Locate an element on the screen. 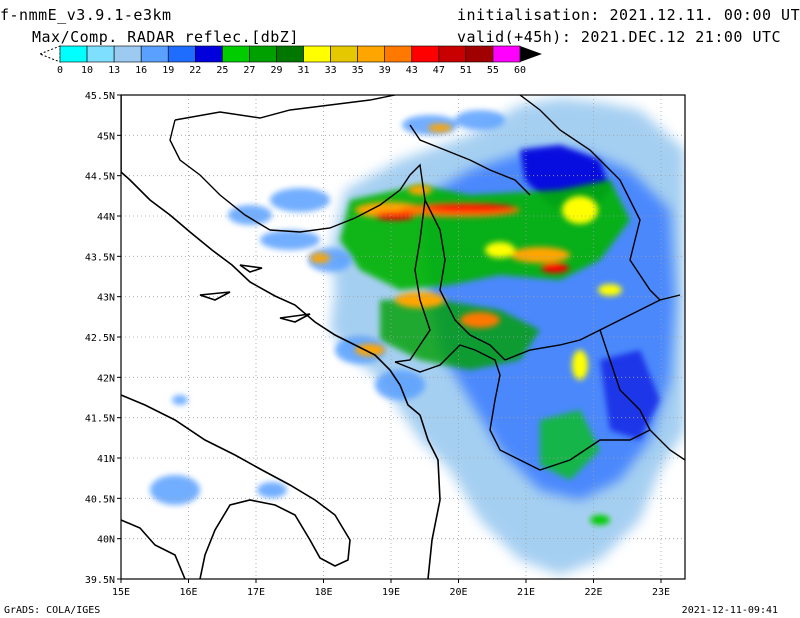 The width and height of the screenshot is (800, 618). scale-label: 0 is located at coordinates (60, 70).